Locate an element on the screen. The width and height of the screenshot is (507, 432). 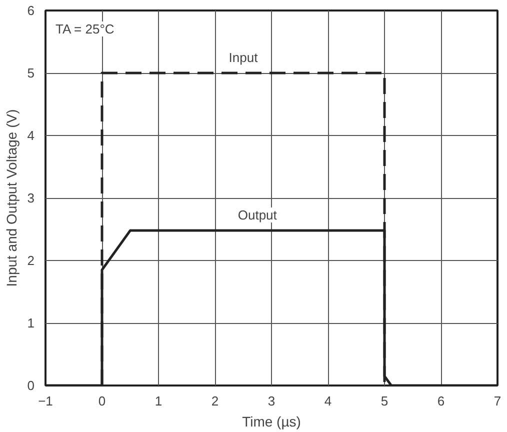
y-axis-title: Input and Output Voltage (V) is located at coordinates (11, 198).